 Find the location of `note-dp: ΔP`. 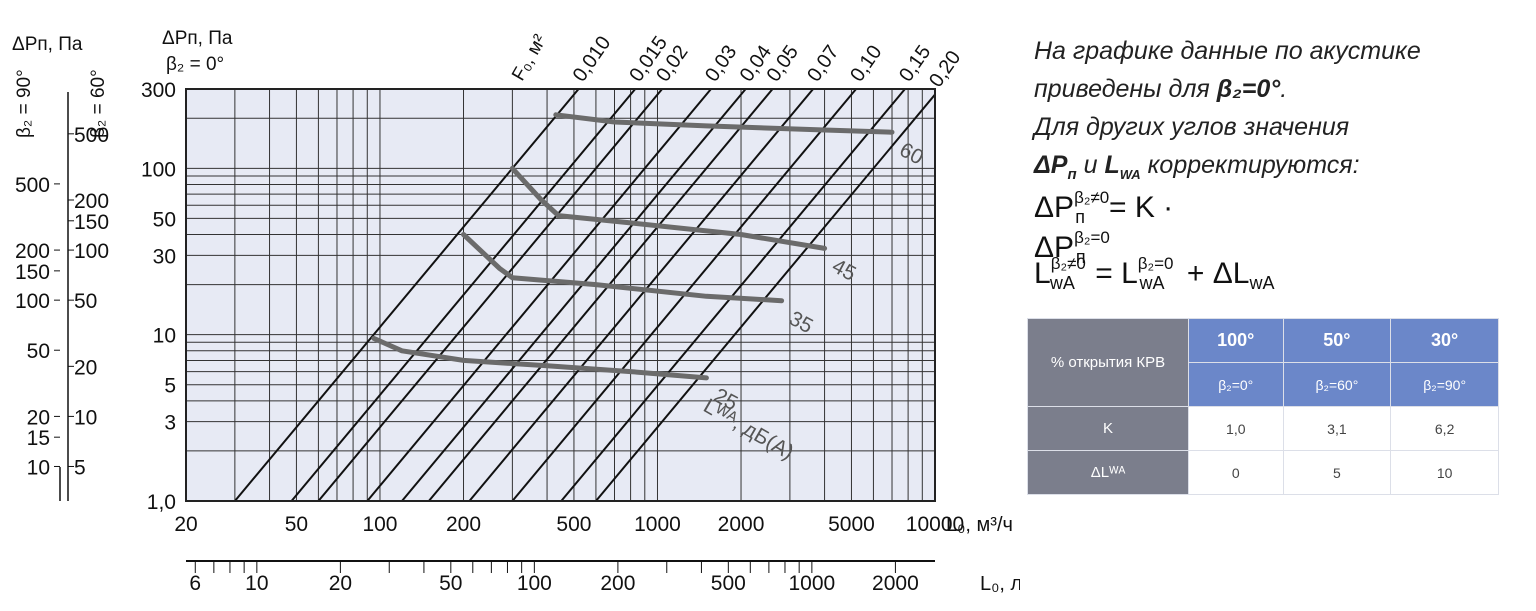

note-dp: ΔP is located at coordinates (1051, 165).